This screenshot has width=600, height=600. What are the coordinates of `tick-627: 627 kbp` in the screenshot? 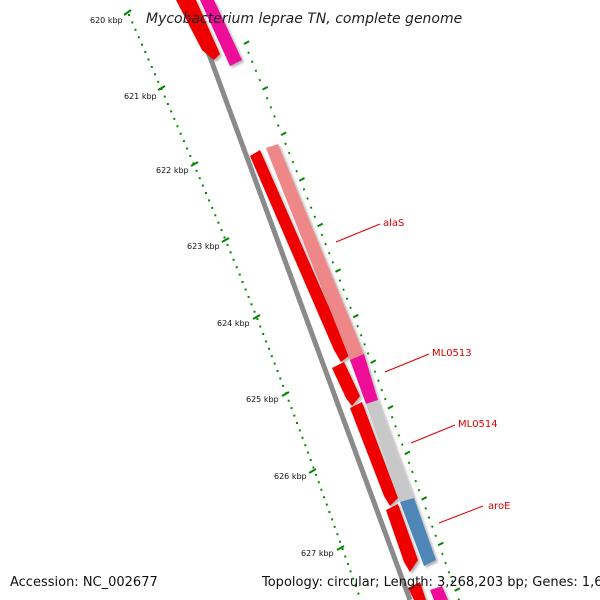 It's located at (323, 551).